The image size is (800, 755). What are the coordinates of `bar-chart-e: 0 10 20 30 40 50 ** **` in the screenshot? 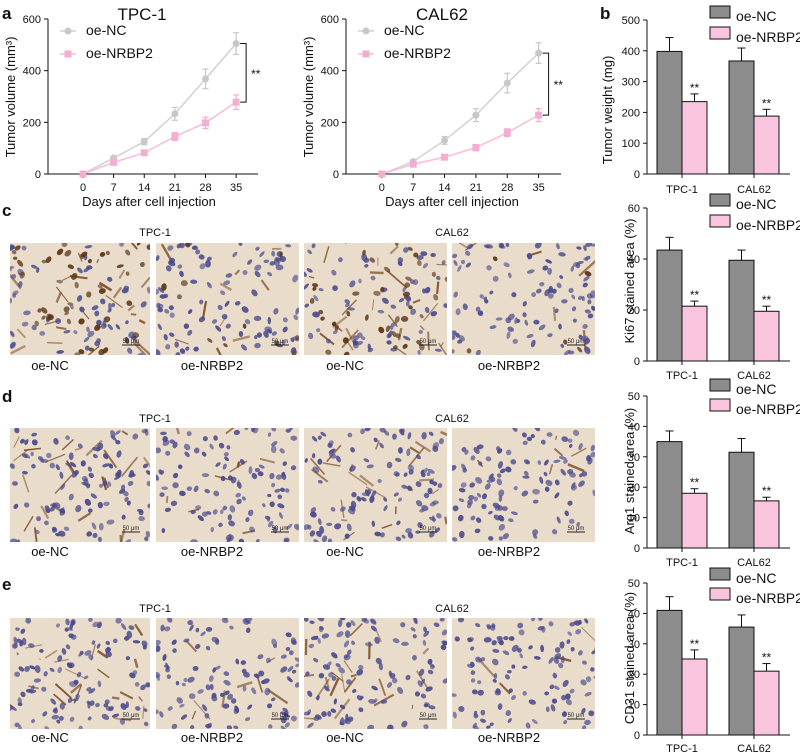 It's located at (709, 654).